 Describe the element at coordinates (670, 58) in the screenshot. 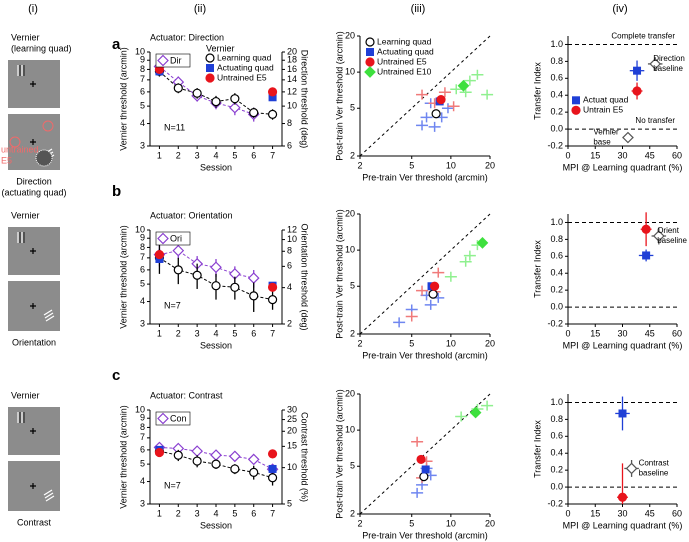

I see `point-label-line: Direction` at that location.